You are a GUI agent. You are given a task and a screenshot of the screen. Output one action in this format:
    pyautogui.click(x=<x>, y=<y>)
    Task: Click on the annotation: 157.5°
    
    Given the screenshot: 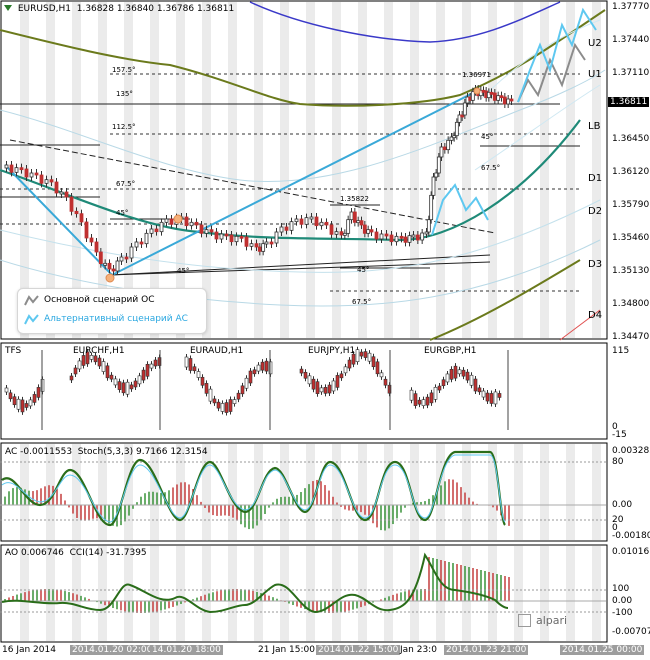 What is the action you would take?
    pyautogui.click(x=124, y=70)
    